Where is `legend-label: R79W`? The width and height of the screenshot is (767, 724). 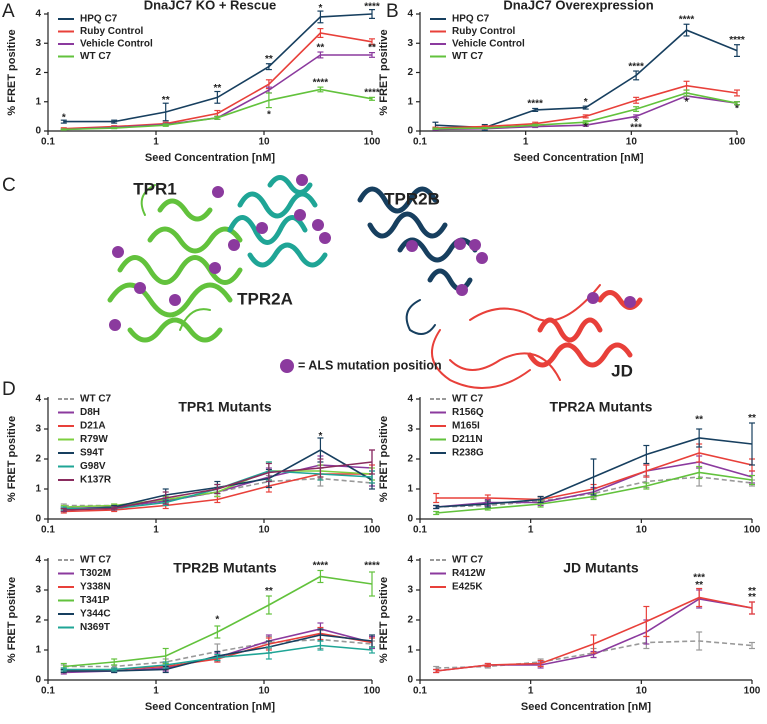
legend-label: R79W is located at coordinates (94, 439).